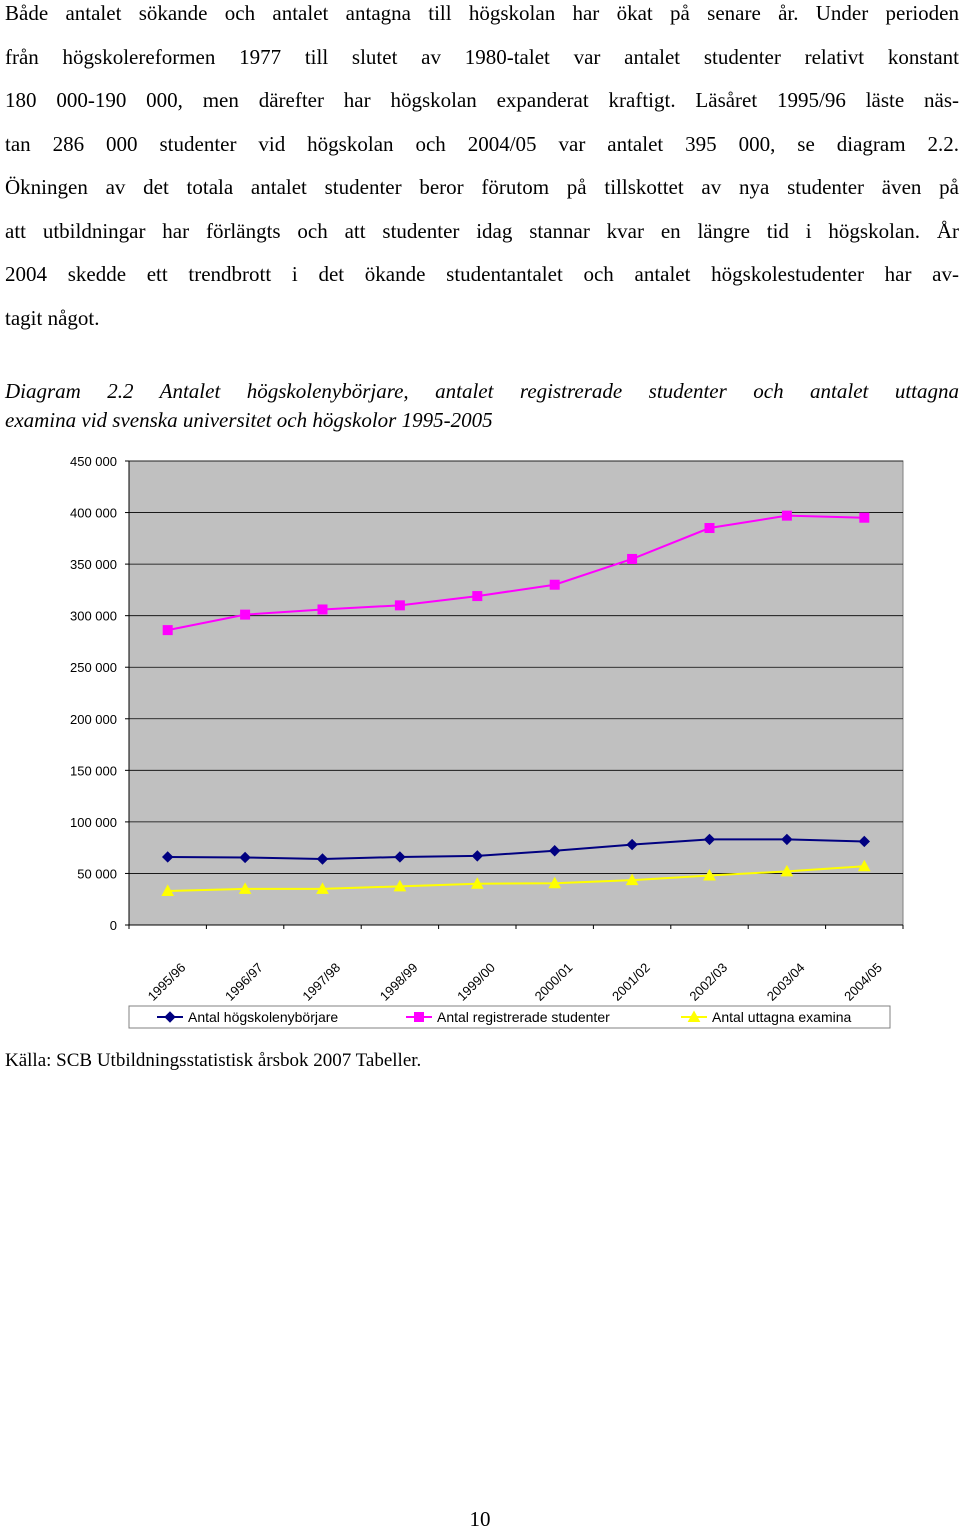 The width and height of the screenshot is (960, 1532). What do you see at coordinates (399, 982) in the screenshot?
I see `x-tick-label: 1998/99` at bounding box center [399, 982].